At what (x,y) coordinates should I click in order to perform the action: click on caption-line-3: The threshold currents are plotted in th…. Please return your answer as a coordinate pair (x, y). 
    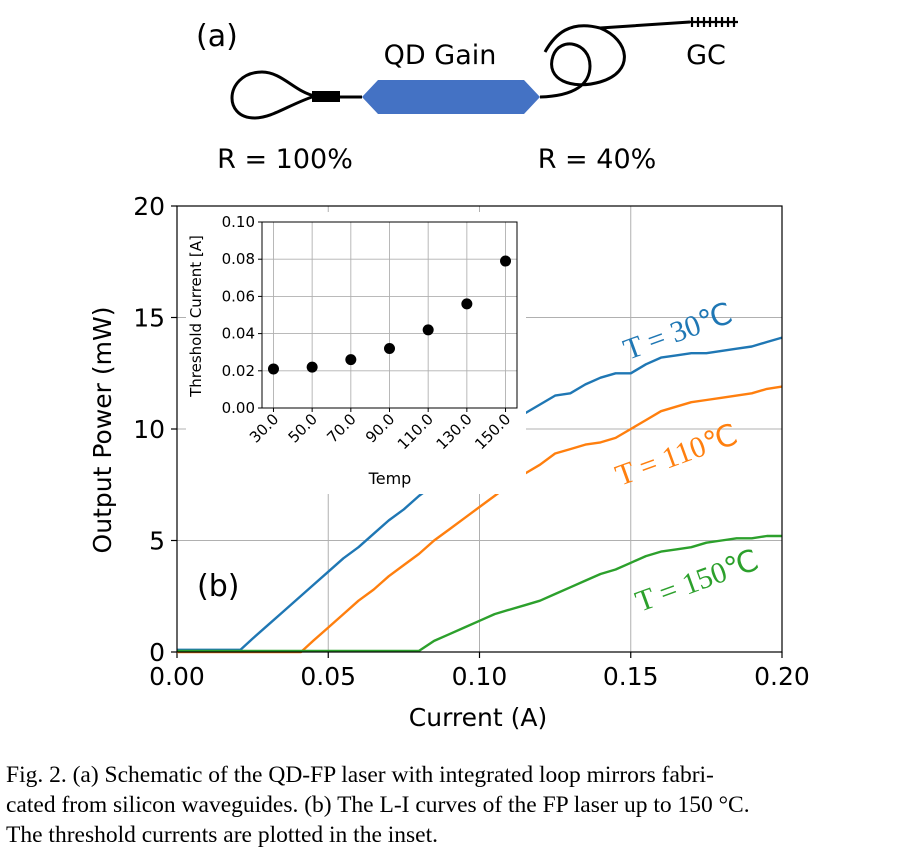
    Looking at the image, I should click on (222, 835).